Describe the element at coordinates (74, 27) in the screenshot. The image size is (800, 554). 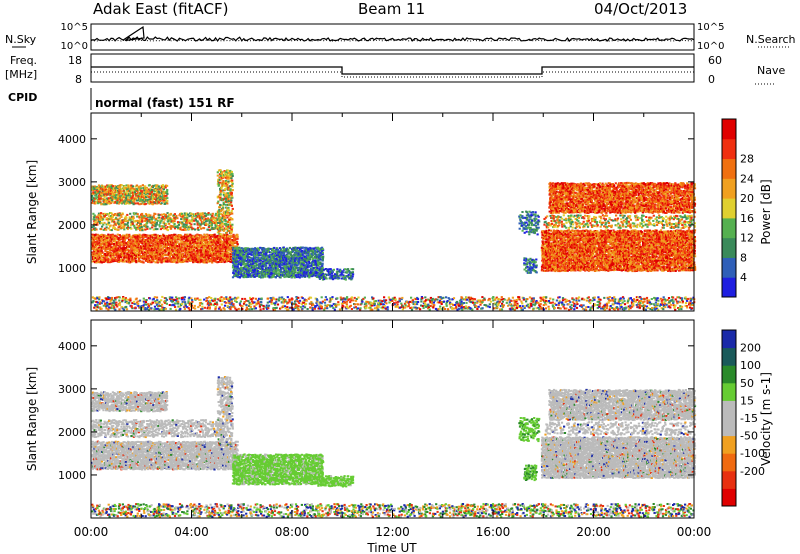
I see `noise-tick-top-left: 10^5` at that location.